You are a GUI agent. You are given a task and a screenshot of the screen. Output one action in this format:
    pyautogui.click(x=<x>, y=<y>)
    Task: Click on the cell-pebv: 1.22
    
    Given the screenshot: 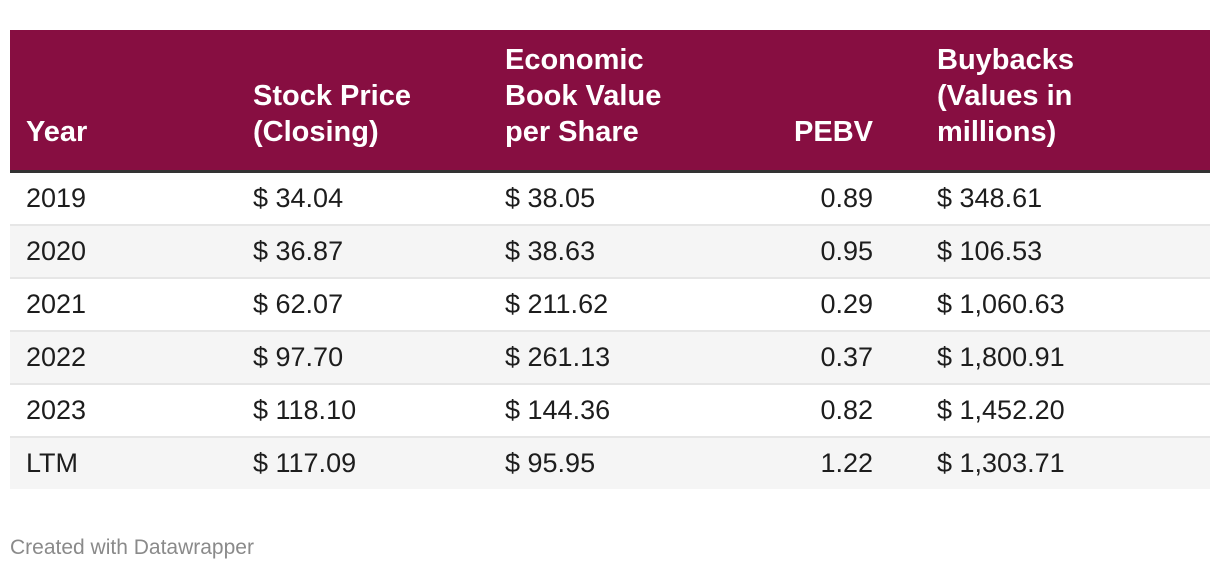 What is the action you would take?
    pyautogui.click(x=846, y=463)
    